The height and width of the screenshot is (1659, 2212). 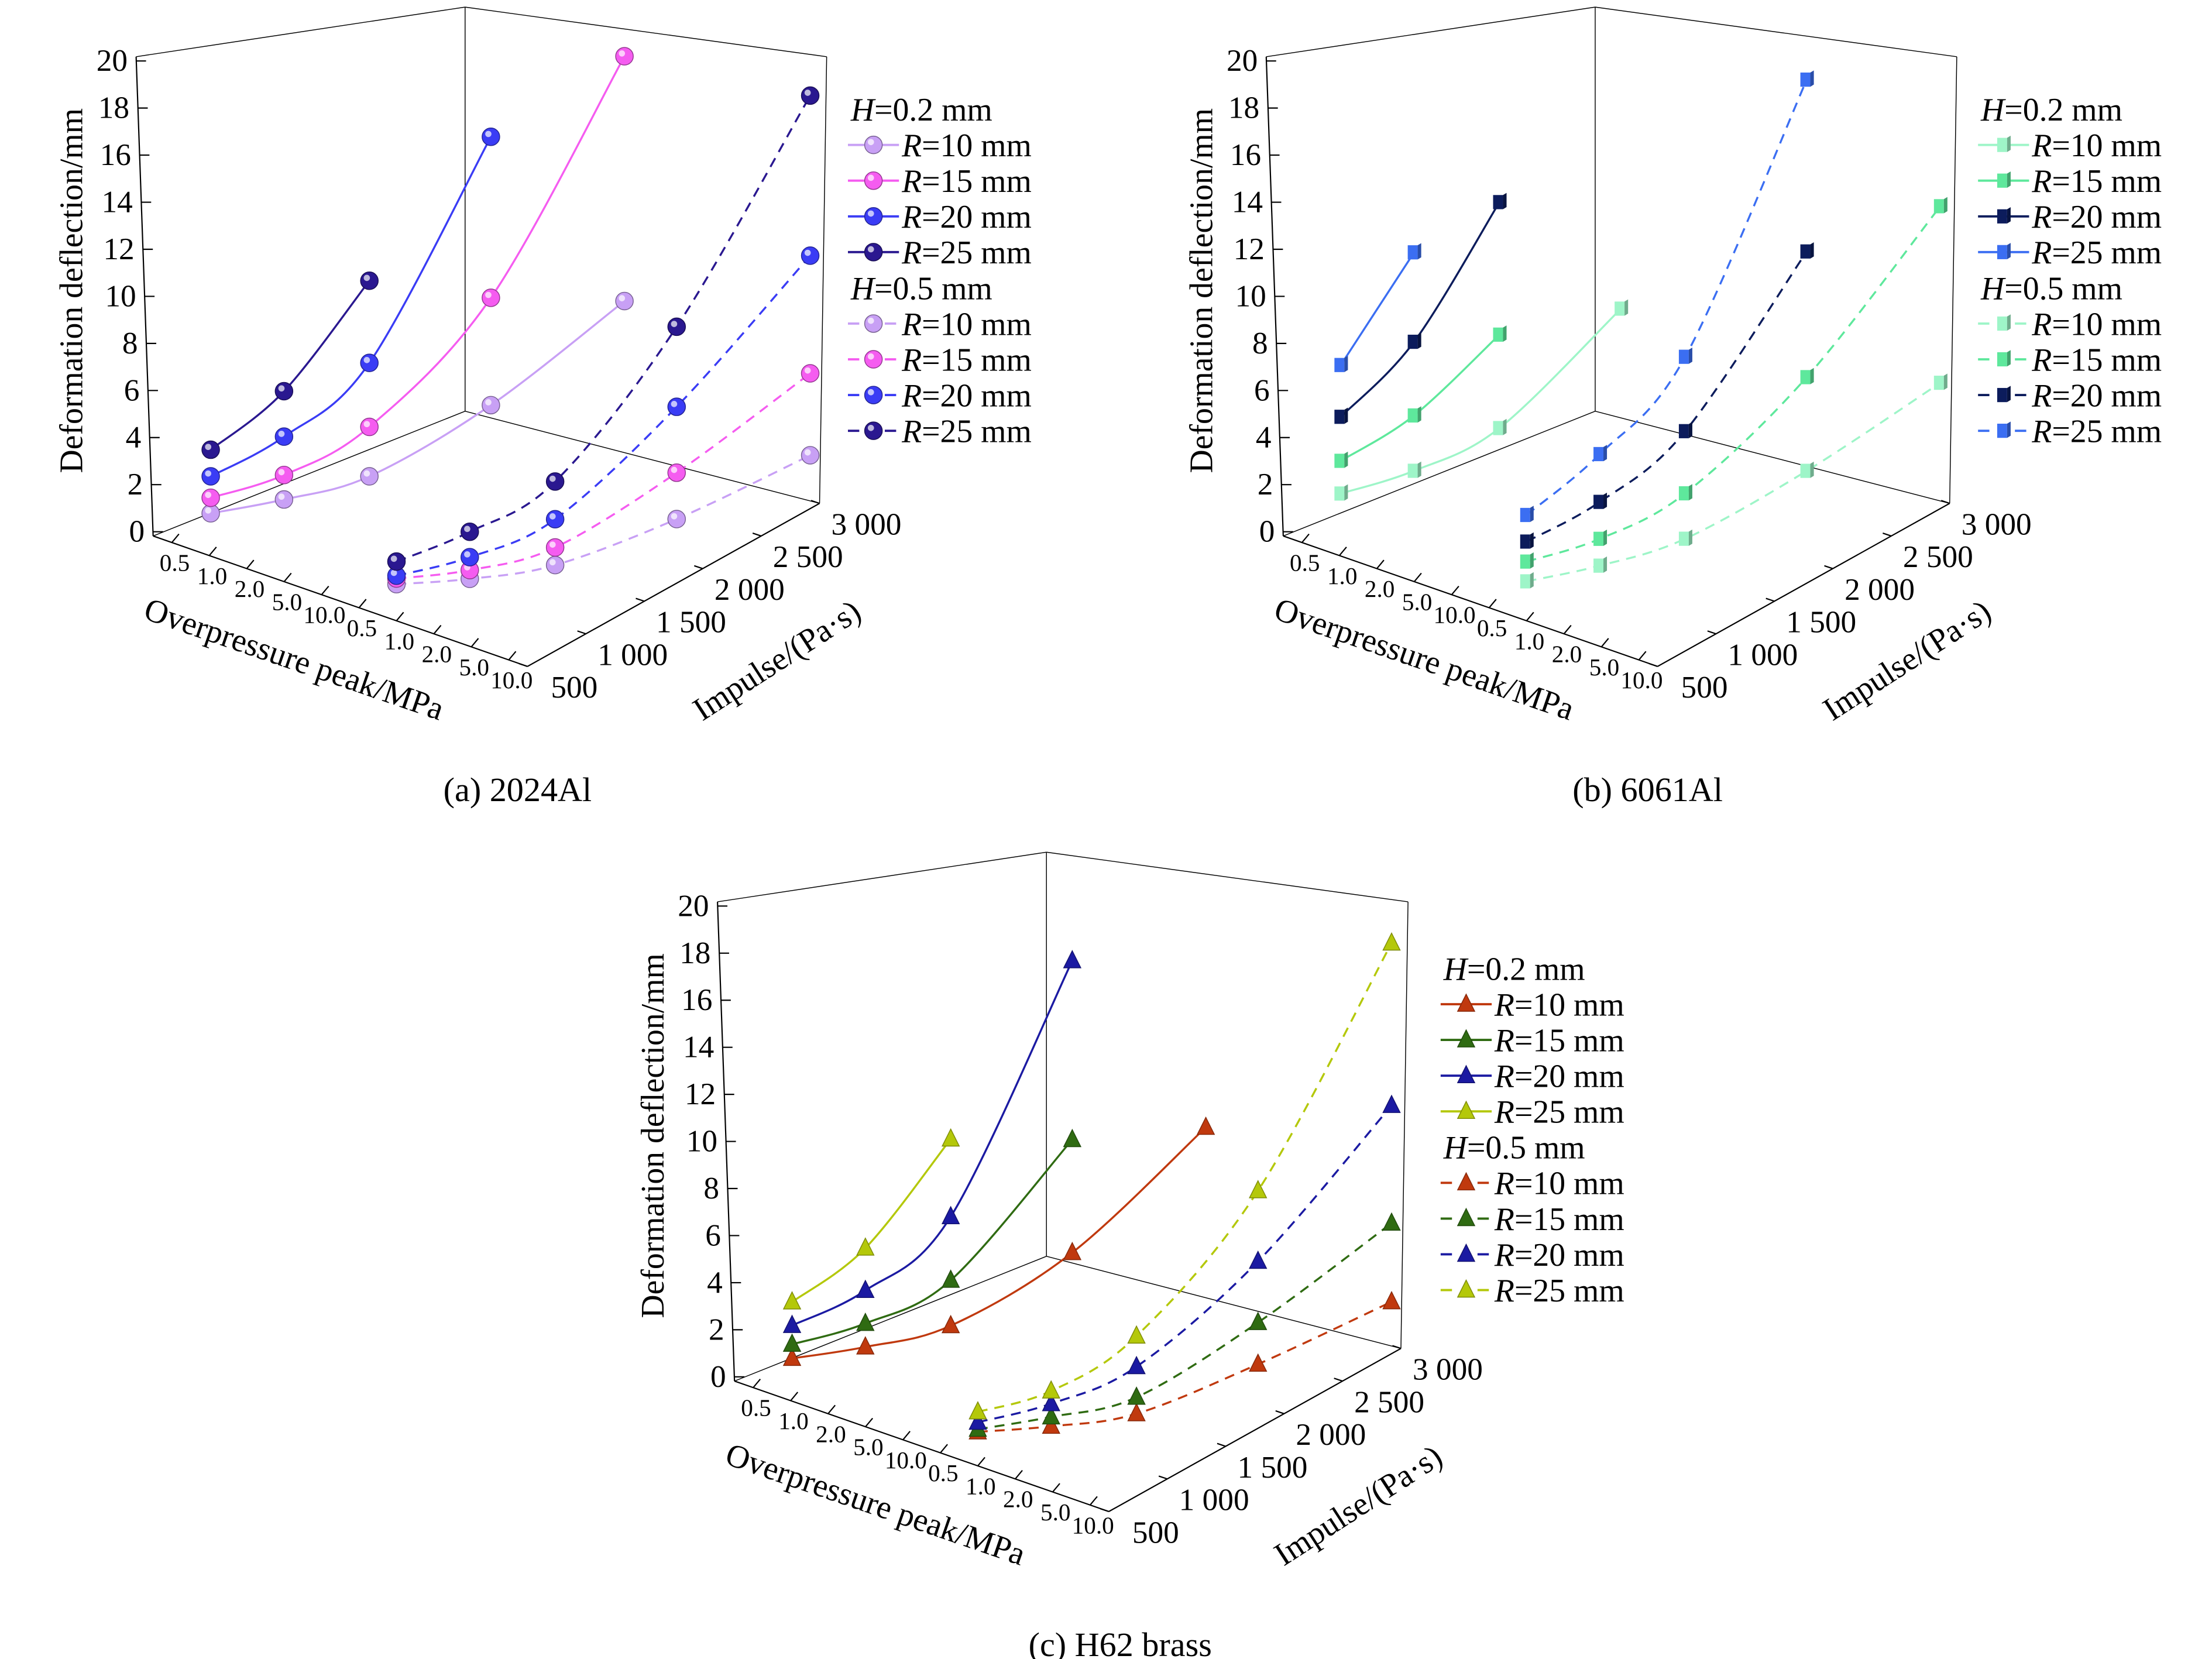 I want to click on impulse-tick-label: 500, so click(x=1155, y=1532).